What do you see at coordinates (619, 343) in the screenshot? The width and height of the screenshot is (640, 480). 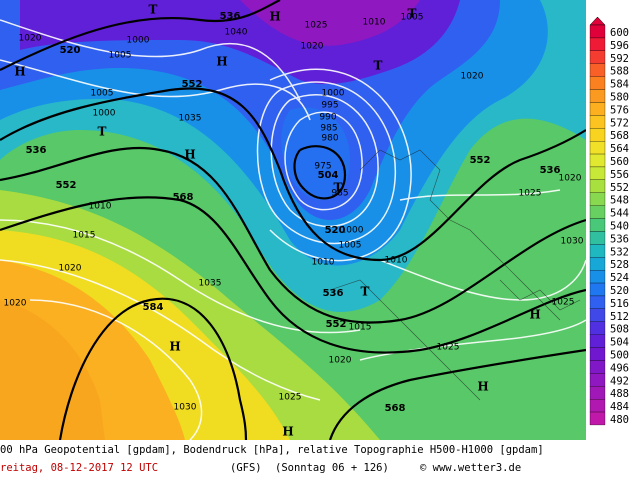 I see `colorbar-label: 504` at bounding box center [619, 343].